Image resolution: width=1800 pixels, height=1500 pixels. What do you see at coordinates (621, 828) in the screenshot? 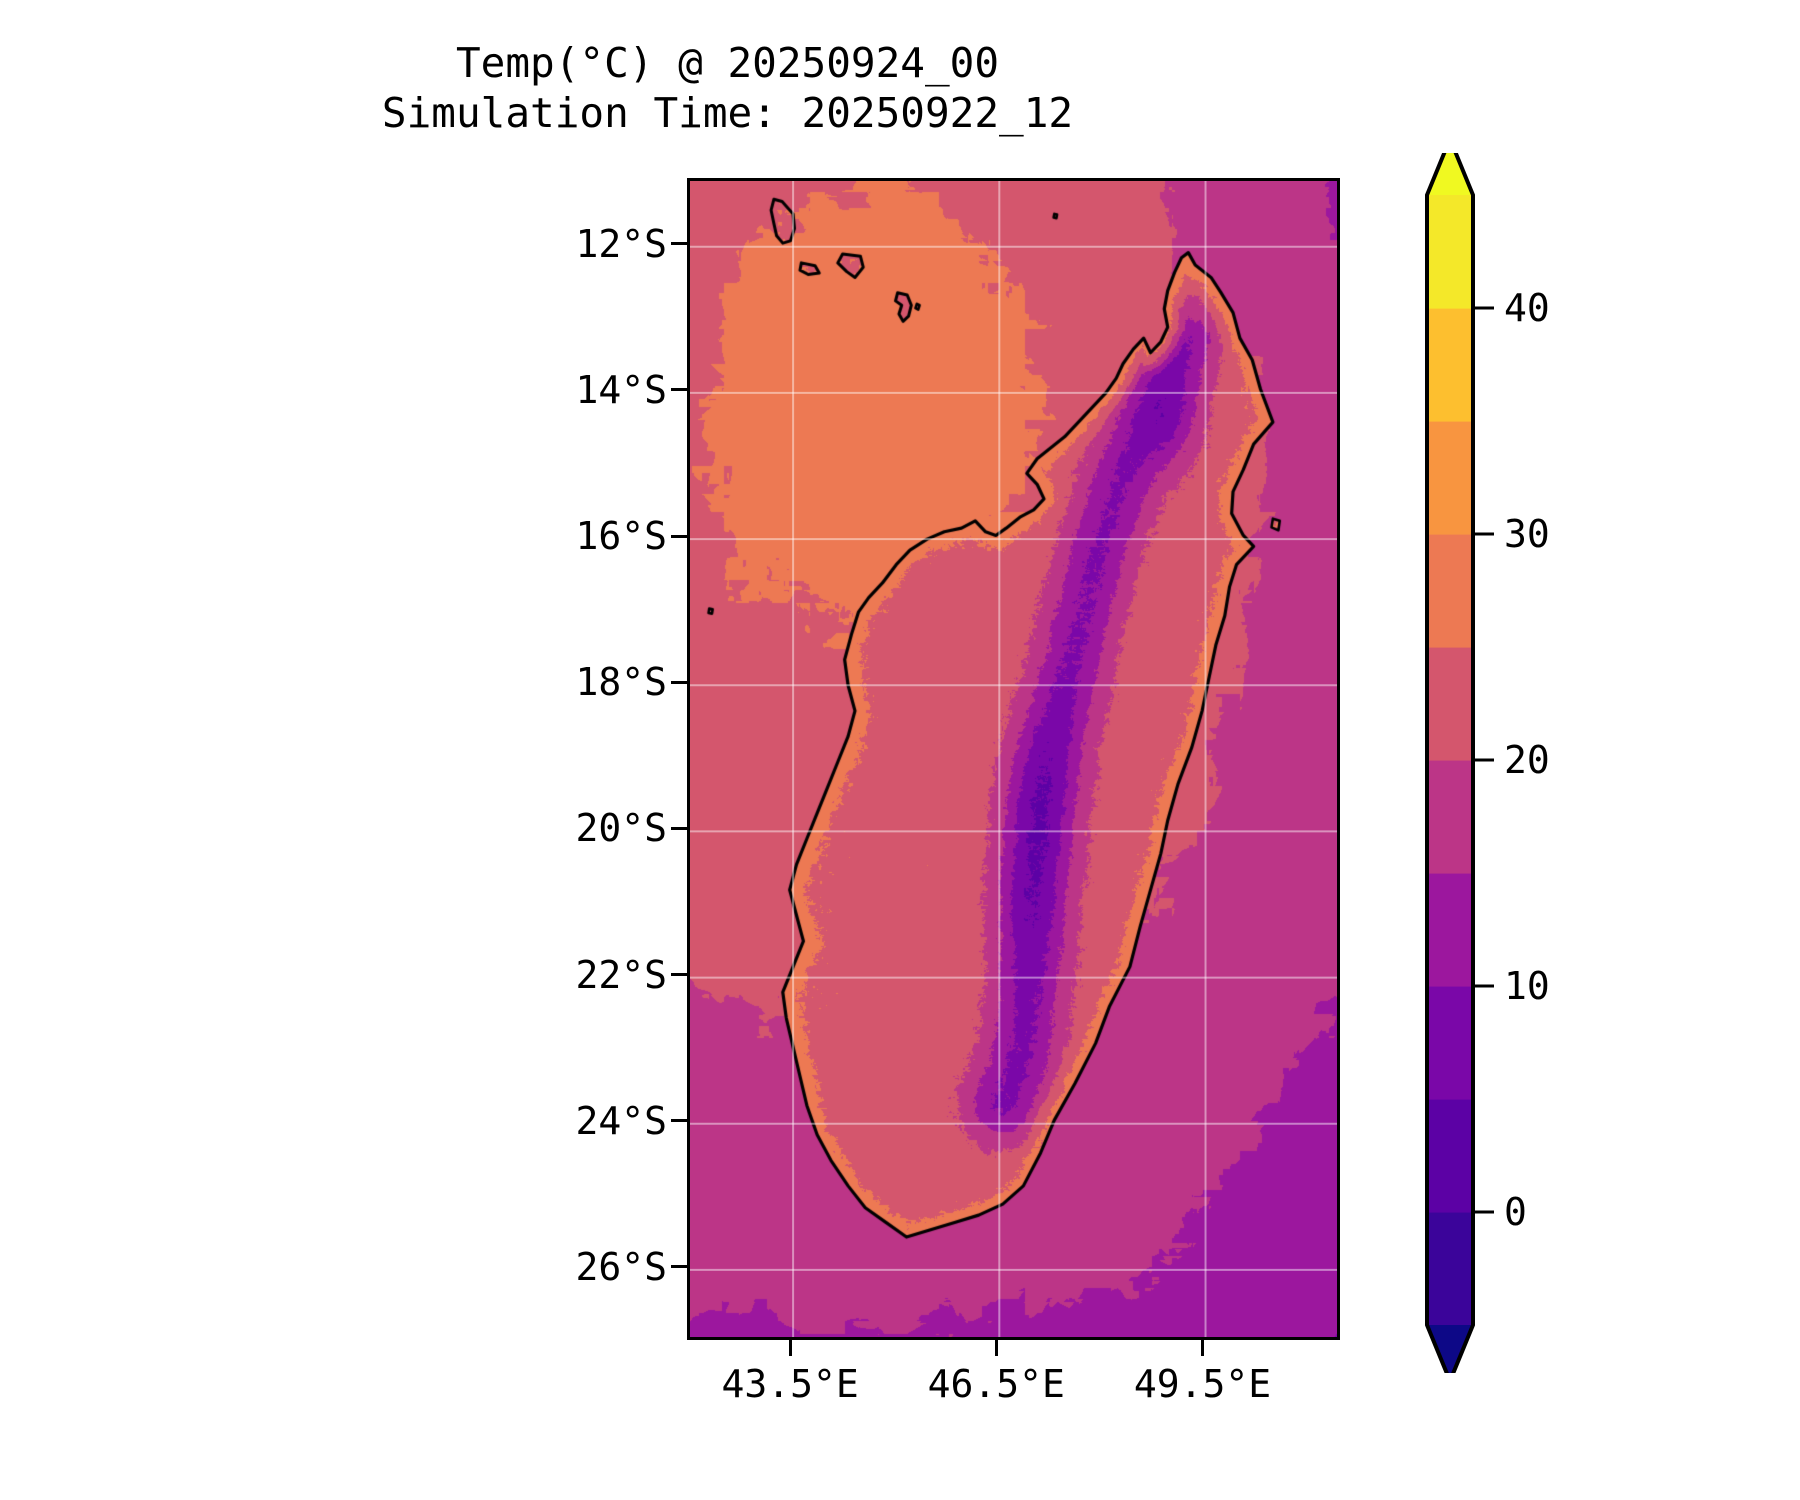
I see `y-tick-label: 20°S` at bounding box center [621, 828].